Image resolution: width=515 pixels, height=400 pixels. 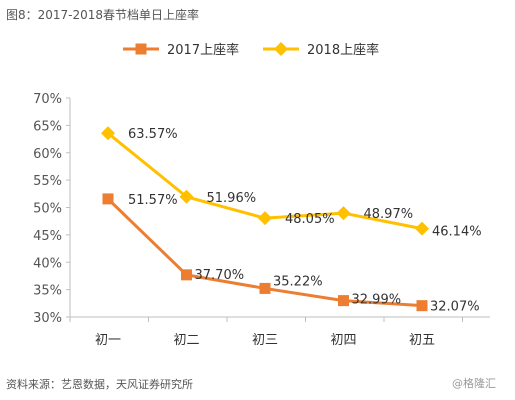 I want to click on data-label: 51.96%, so click(x=232, y=198).